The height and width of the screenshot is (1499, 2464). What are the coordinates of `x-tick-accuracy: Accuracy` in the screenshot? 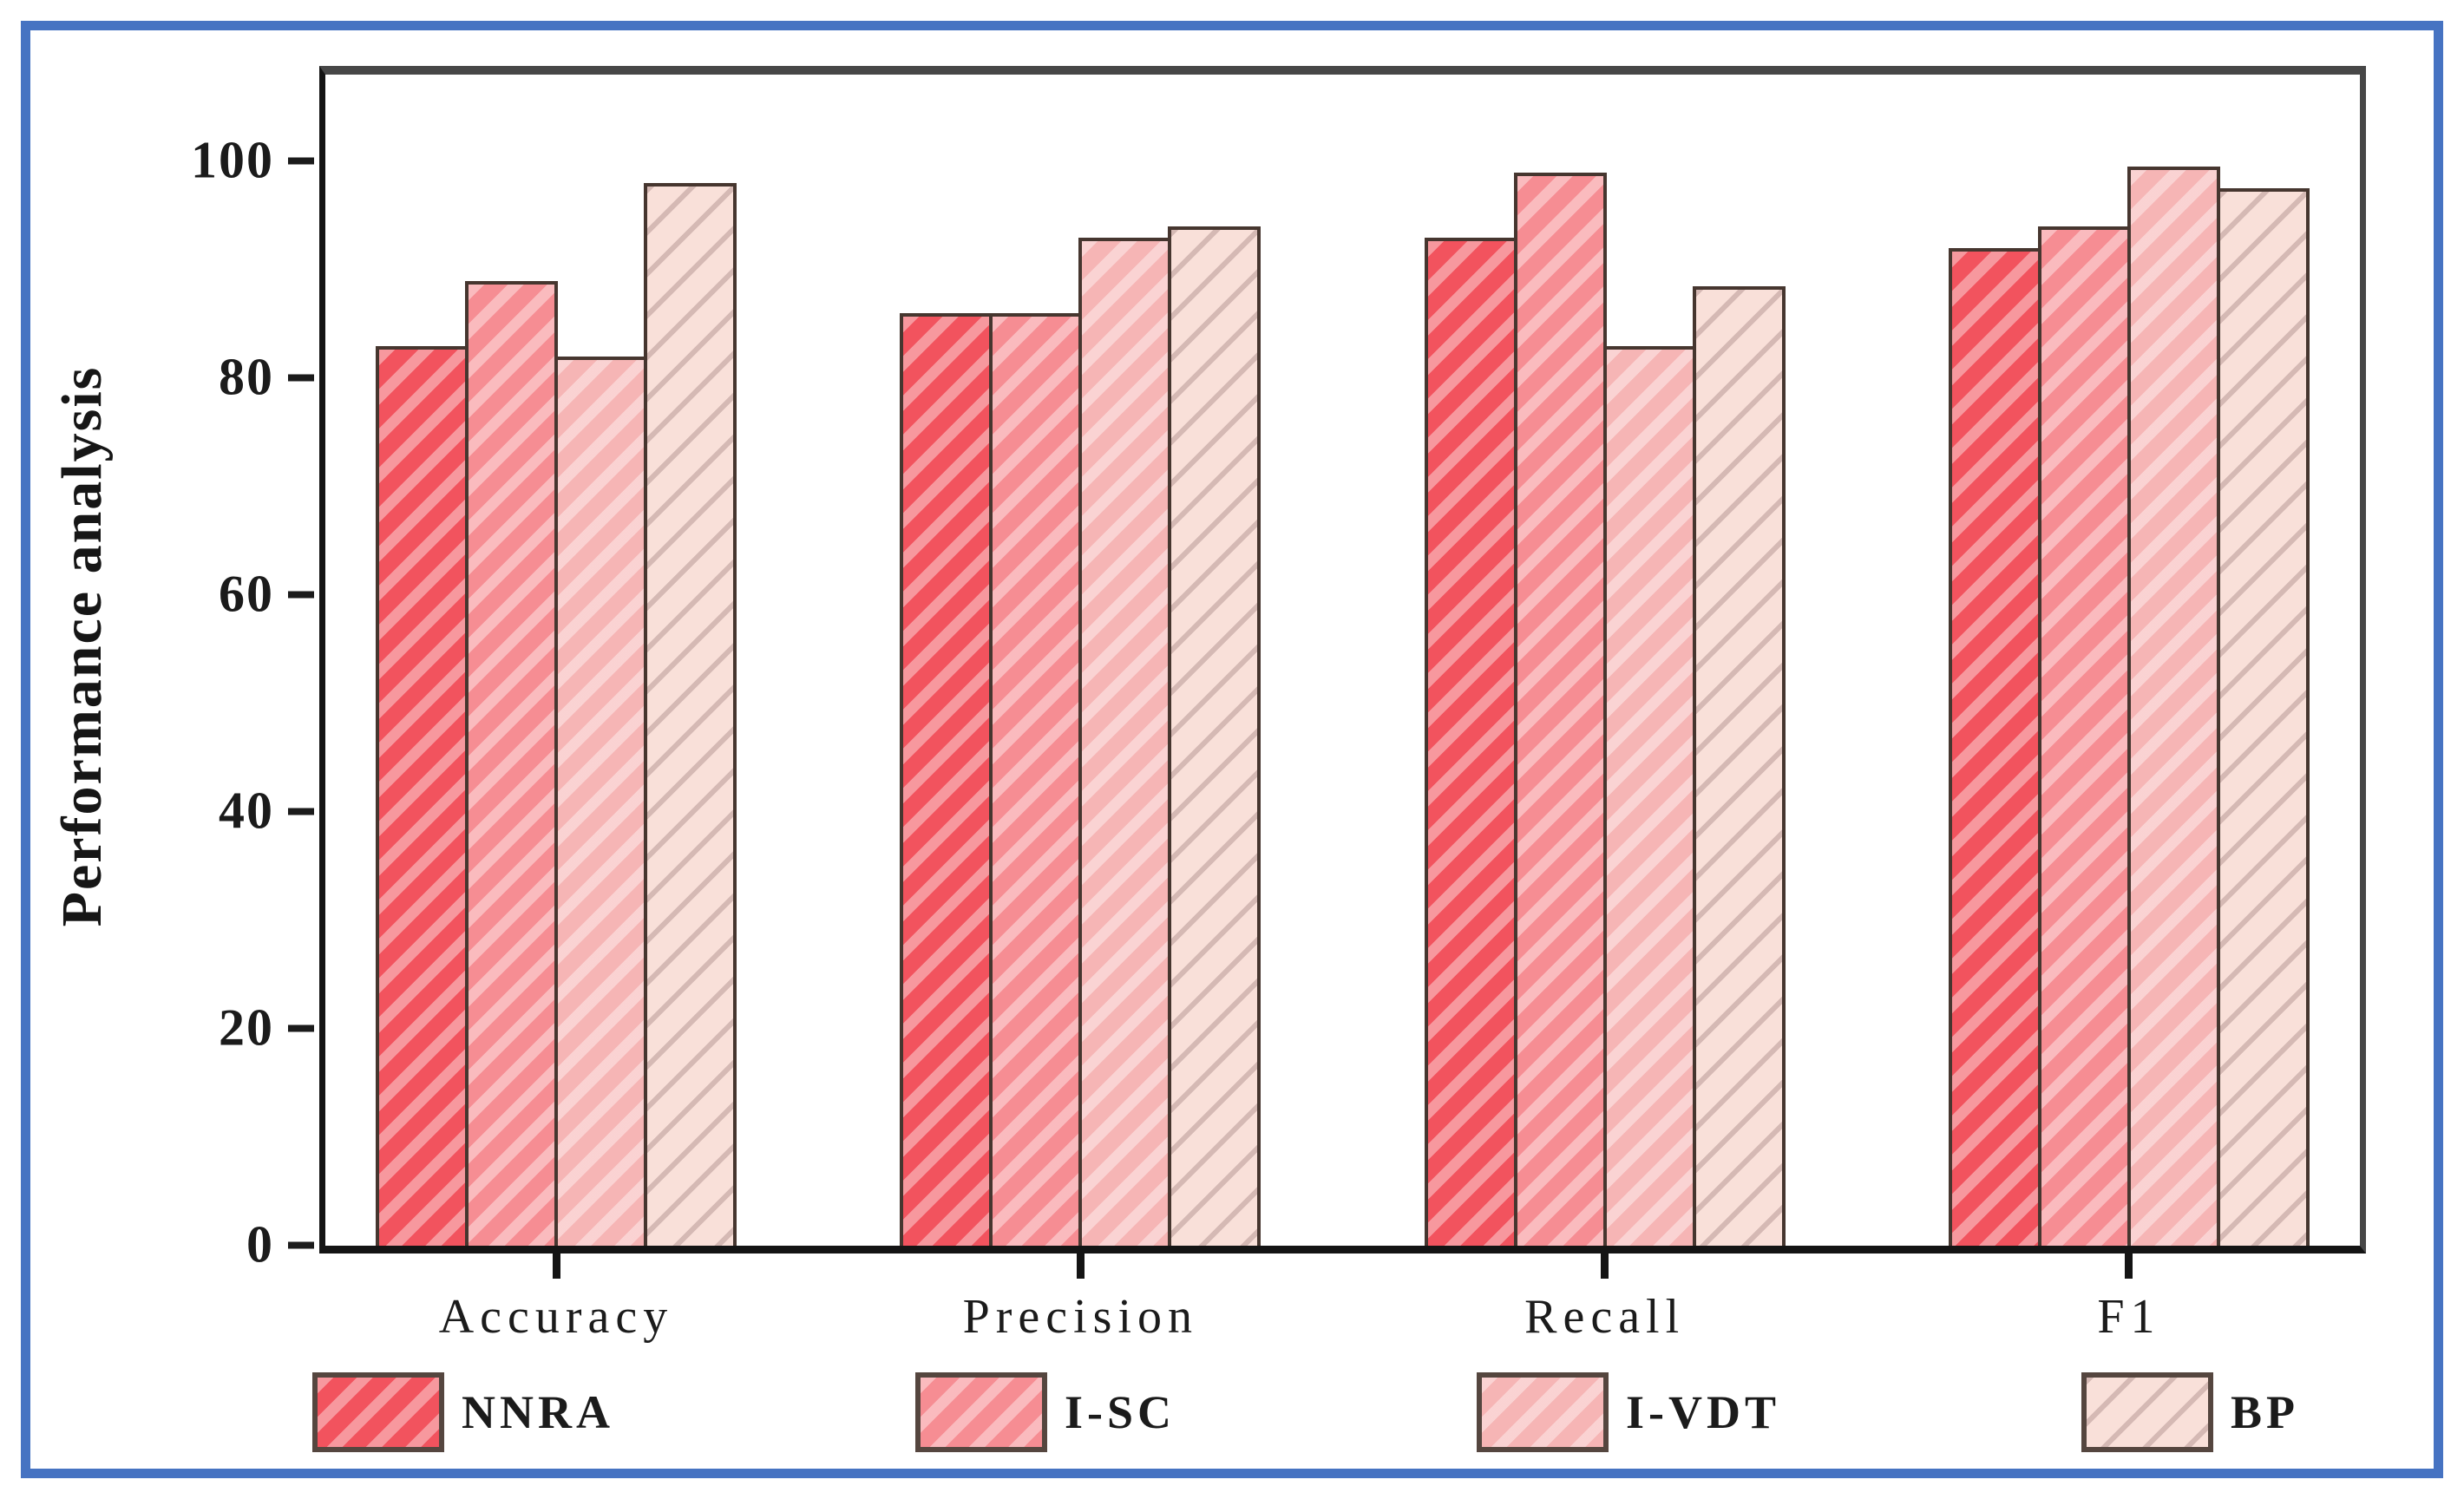 It's located at (556, 1299).